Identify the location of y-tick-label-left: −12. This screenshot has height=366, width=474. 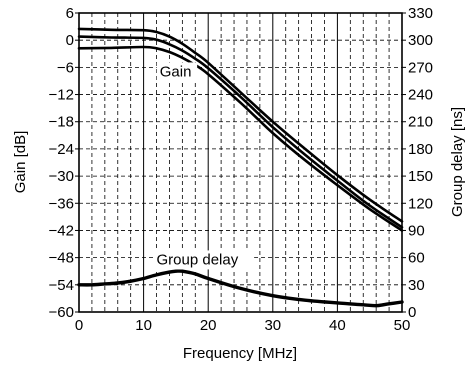
(61, 95).